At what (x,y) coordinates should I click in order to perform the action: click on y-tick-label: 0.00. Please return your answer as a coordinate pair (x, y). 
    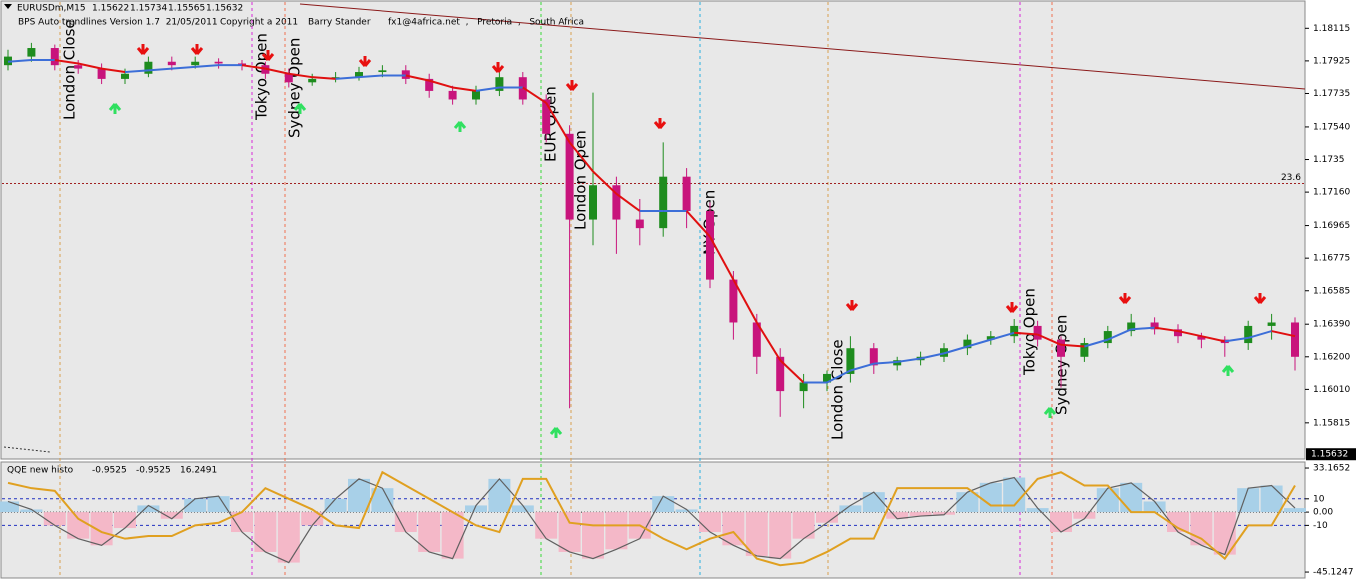
    Looking at the image, I should click on (1323, 513).